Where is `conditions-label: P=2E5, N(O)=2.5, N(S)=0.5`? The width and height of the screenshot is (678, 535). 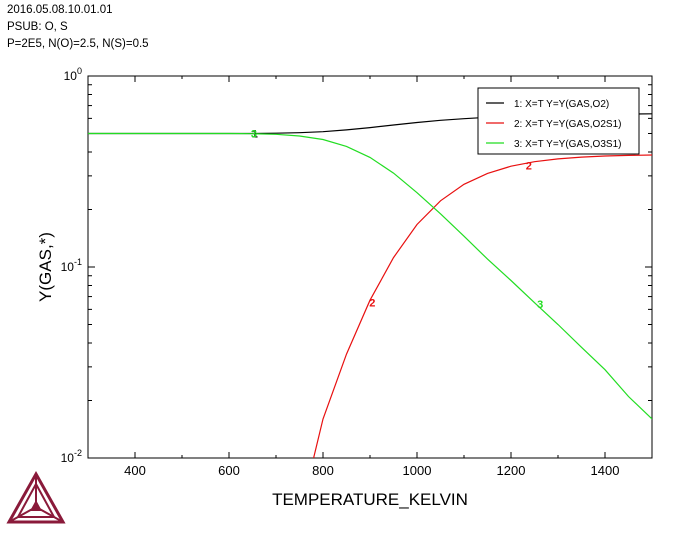
conditions-label: P=2E5, N(O)=2.5, N(S)=0.5 is located at coordinates (78, 44).